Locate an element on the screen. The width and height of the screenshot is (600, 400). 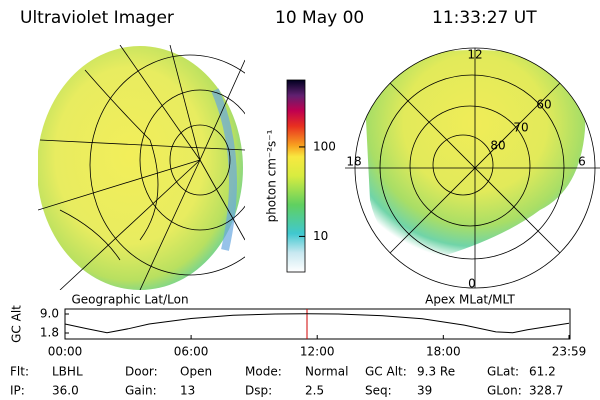
info-value: 2.5 is located at coordinates (314, 391).